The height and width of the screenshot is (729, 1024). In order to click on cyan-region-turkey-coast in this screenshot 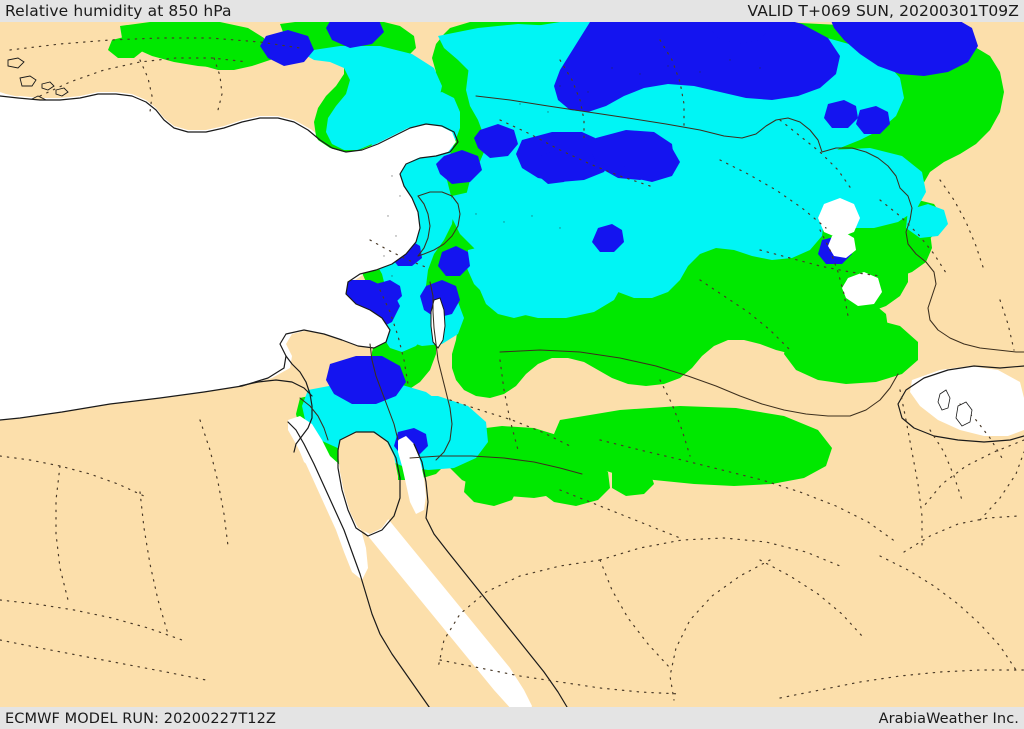, I will do `click(371, 98)`.